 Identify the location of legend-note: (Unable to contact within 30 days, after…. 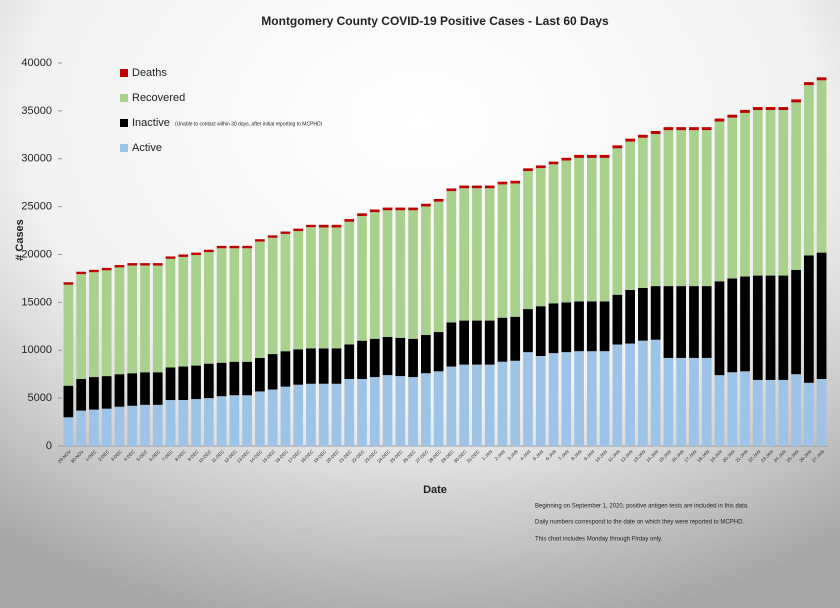
(249, 124).